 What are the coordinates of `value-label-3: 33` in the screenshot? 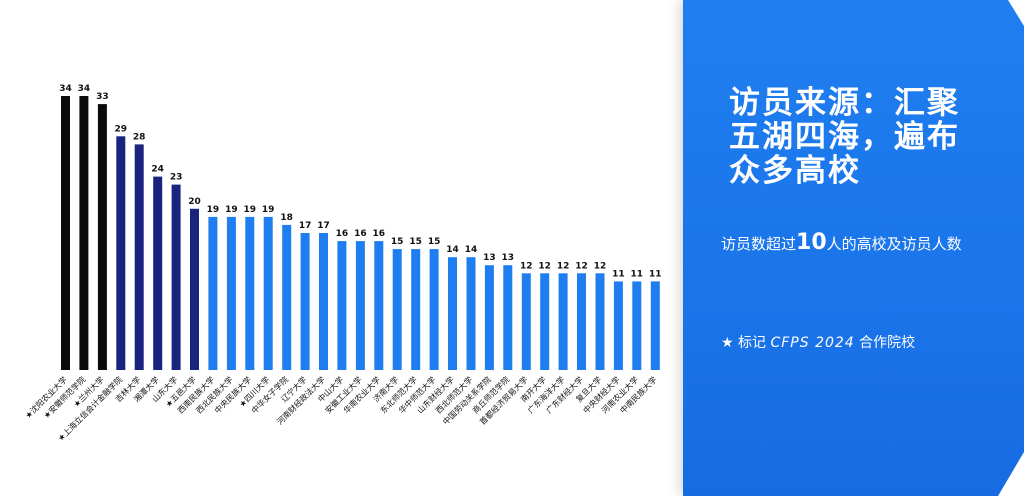 It's located at (102, 97).